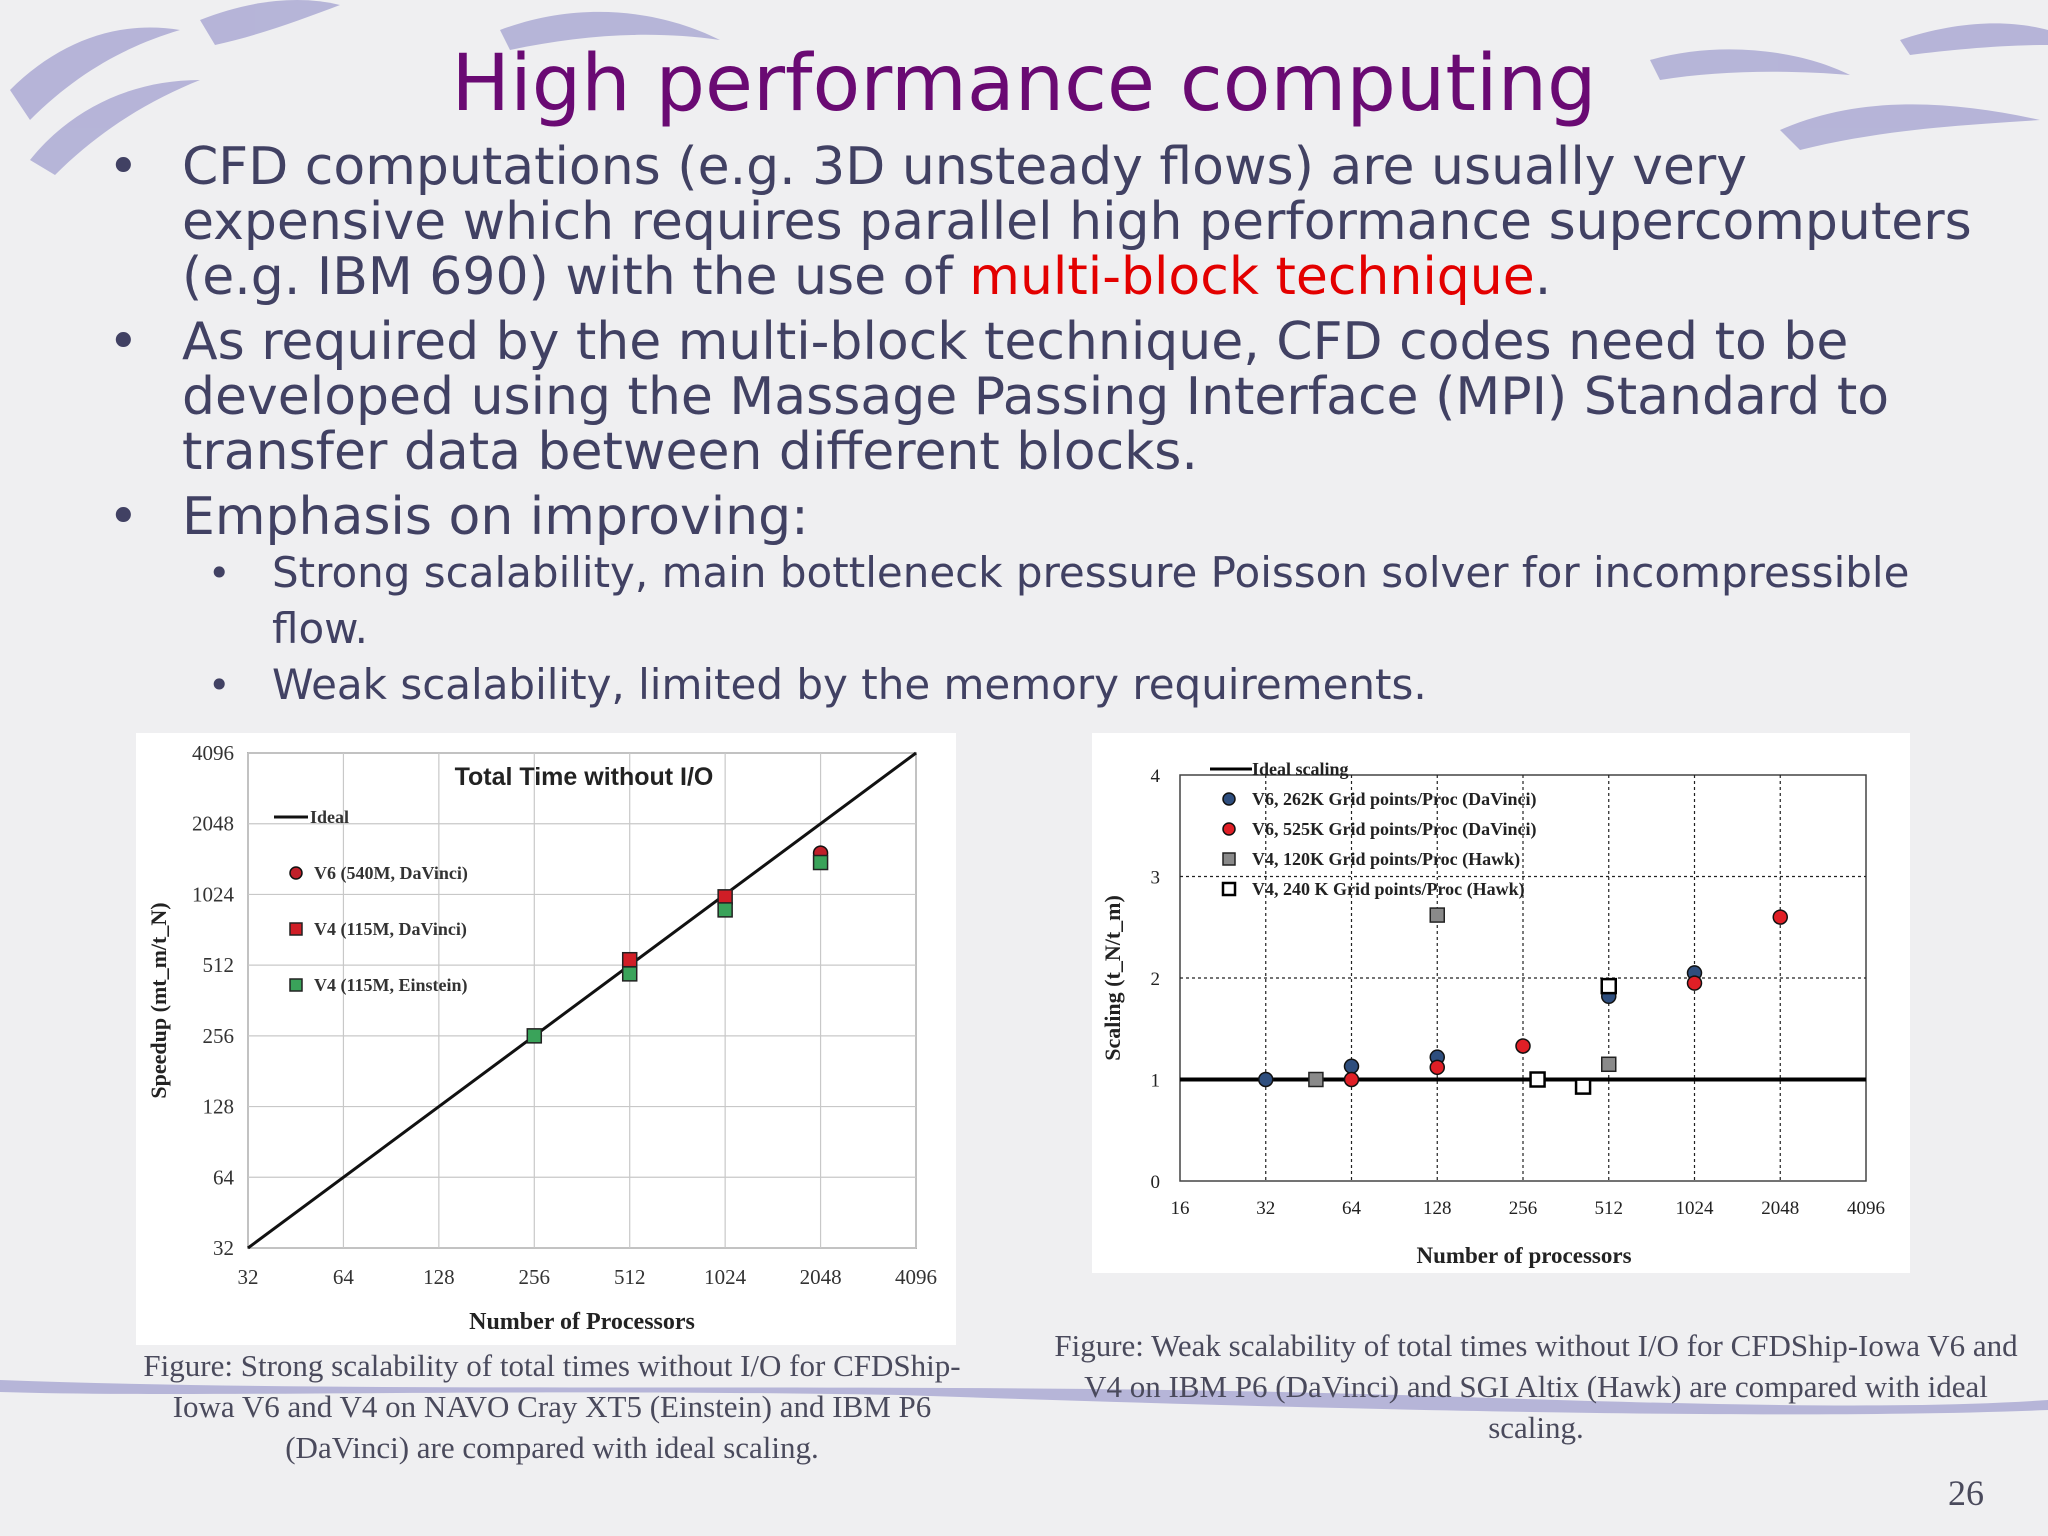 The width and height of the screenshot is (2048, 1536). Describe the element at coordinates (329, 817) in the screenshot. I see `legend-label: Ideal` at that location.